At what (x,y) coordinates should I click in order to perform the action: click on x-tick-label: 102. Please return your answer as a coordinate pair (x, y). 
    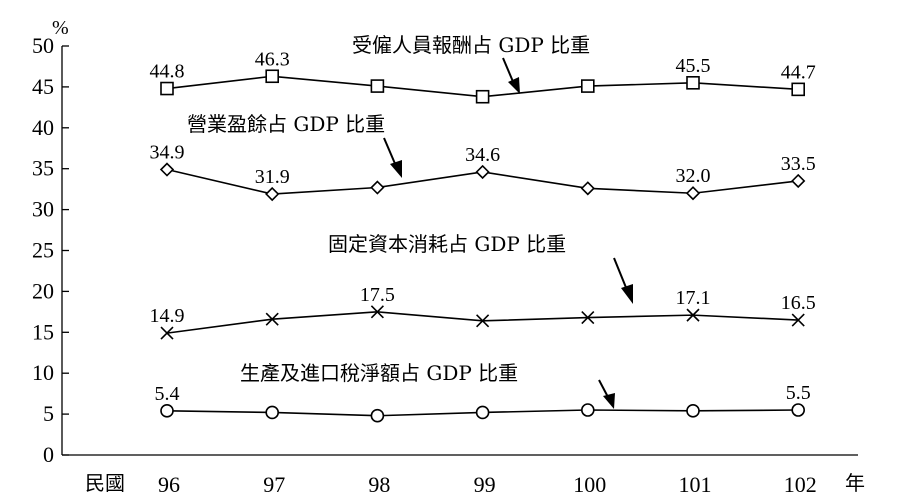
    Looking at the image, I should click on (800, 484).